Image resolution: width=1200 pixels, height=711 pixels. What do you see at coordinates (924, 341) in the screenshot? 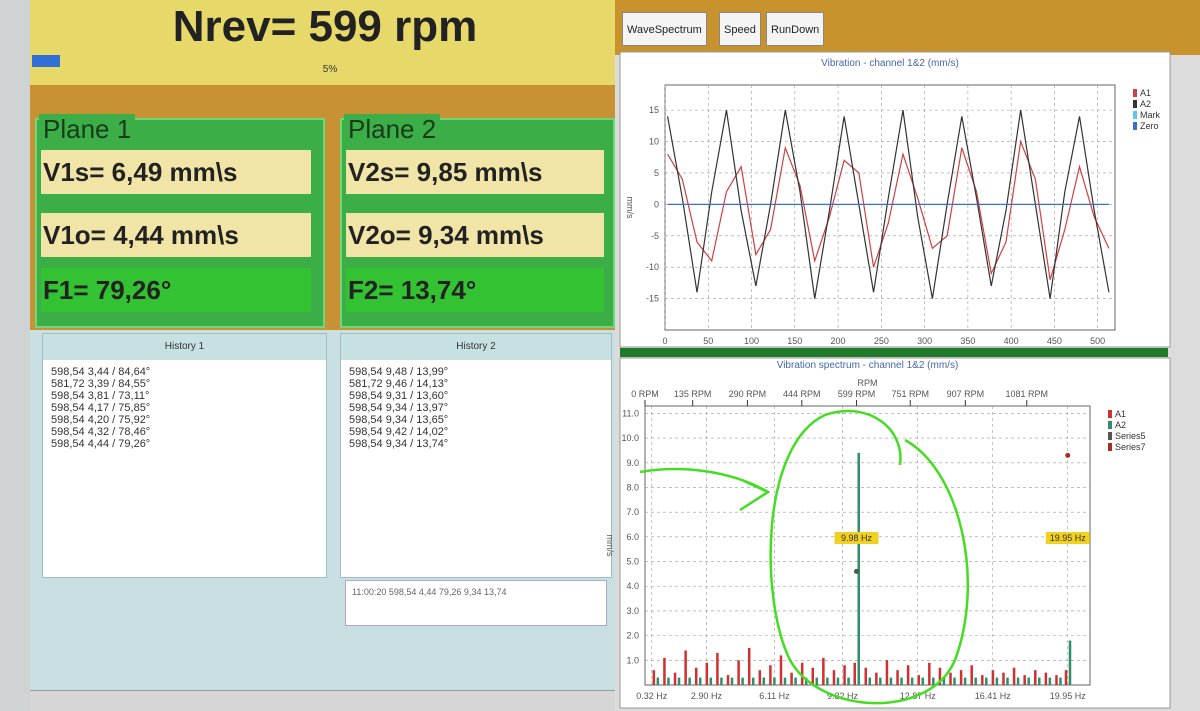
I see `x-tick-label: 300` at bounding box center [924, 341].